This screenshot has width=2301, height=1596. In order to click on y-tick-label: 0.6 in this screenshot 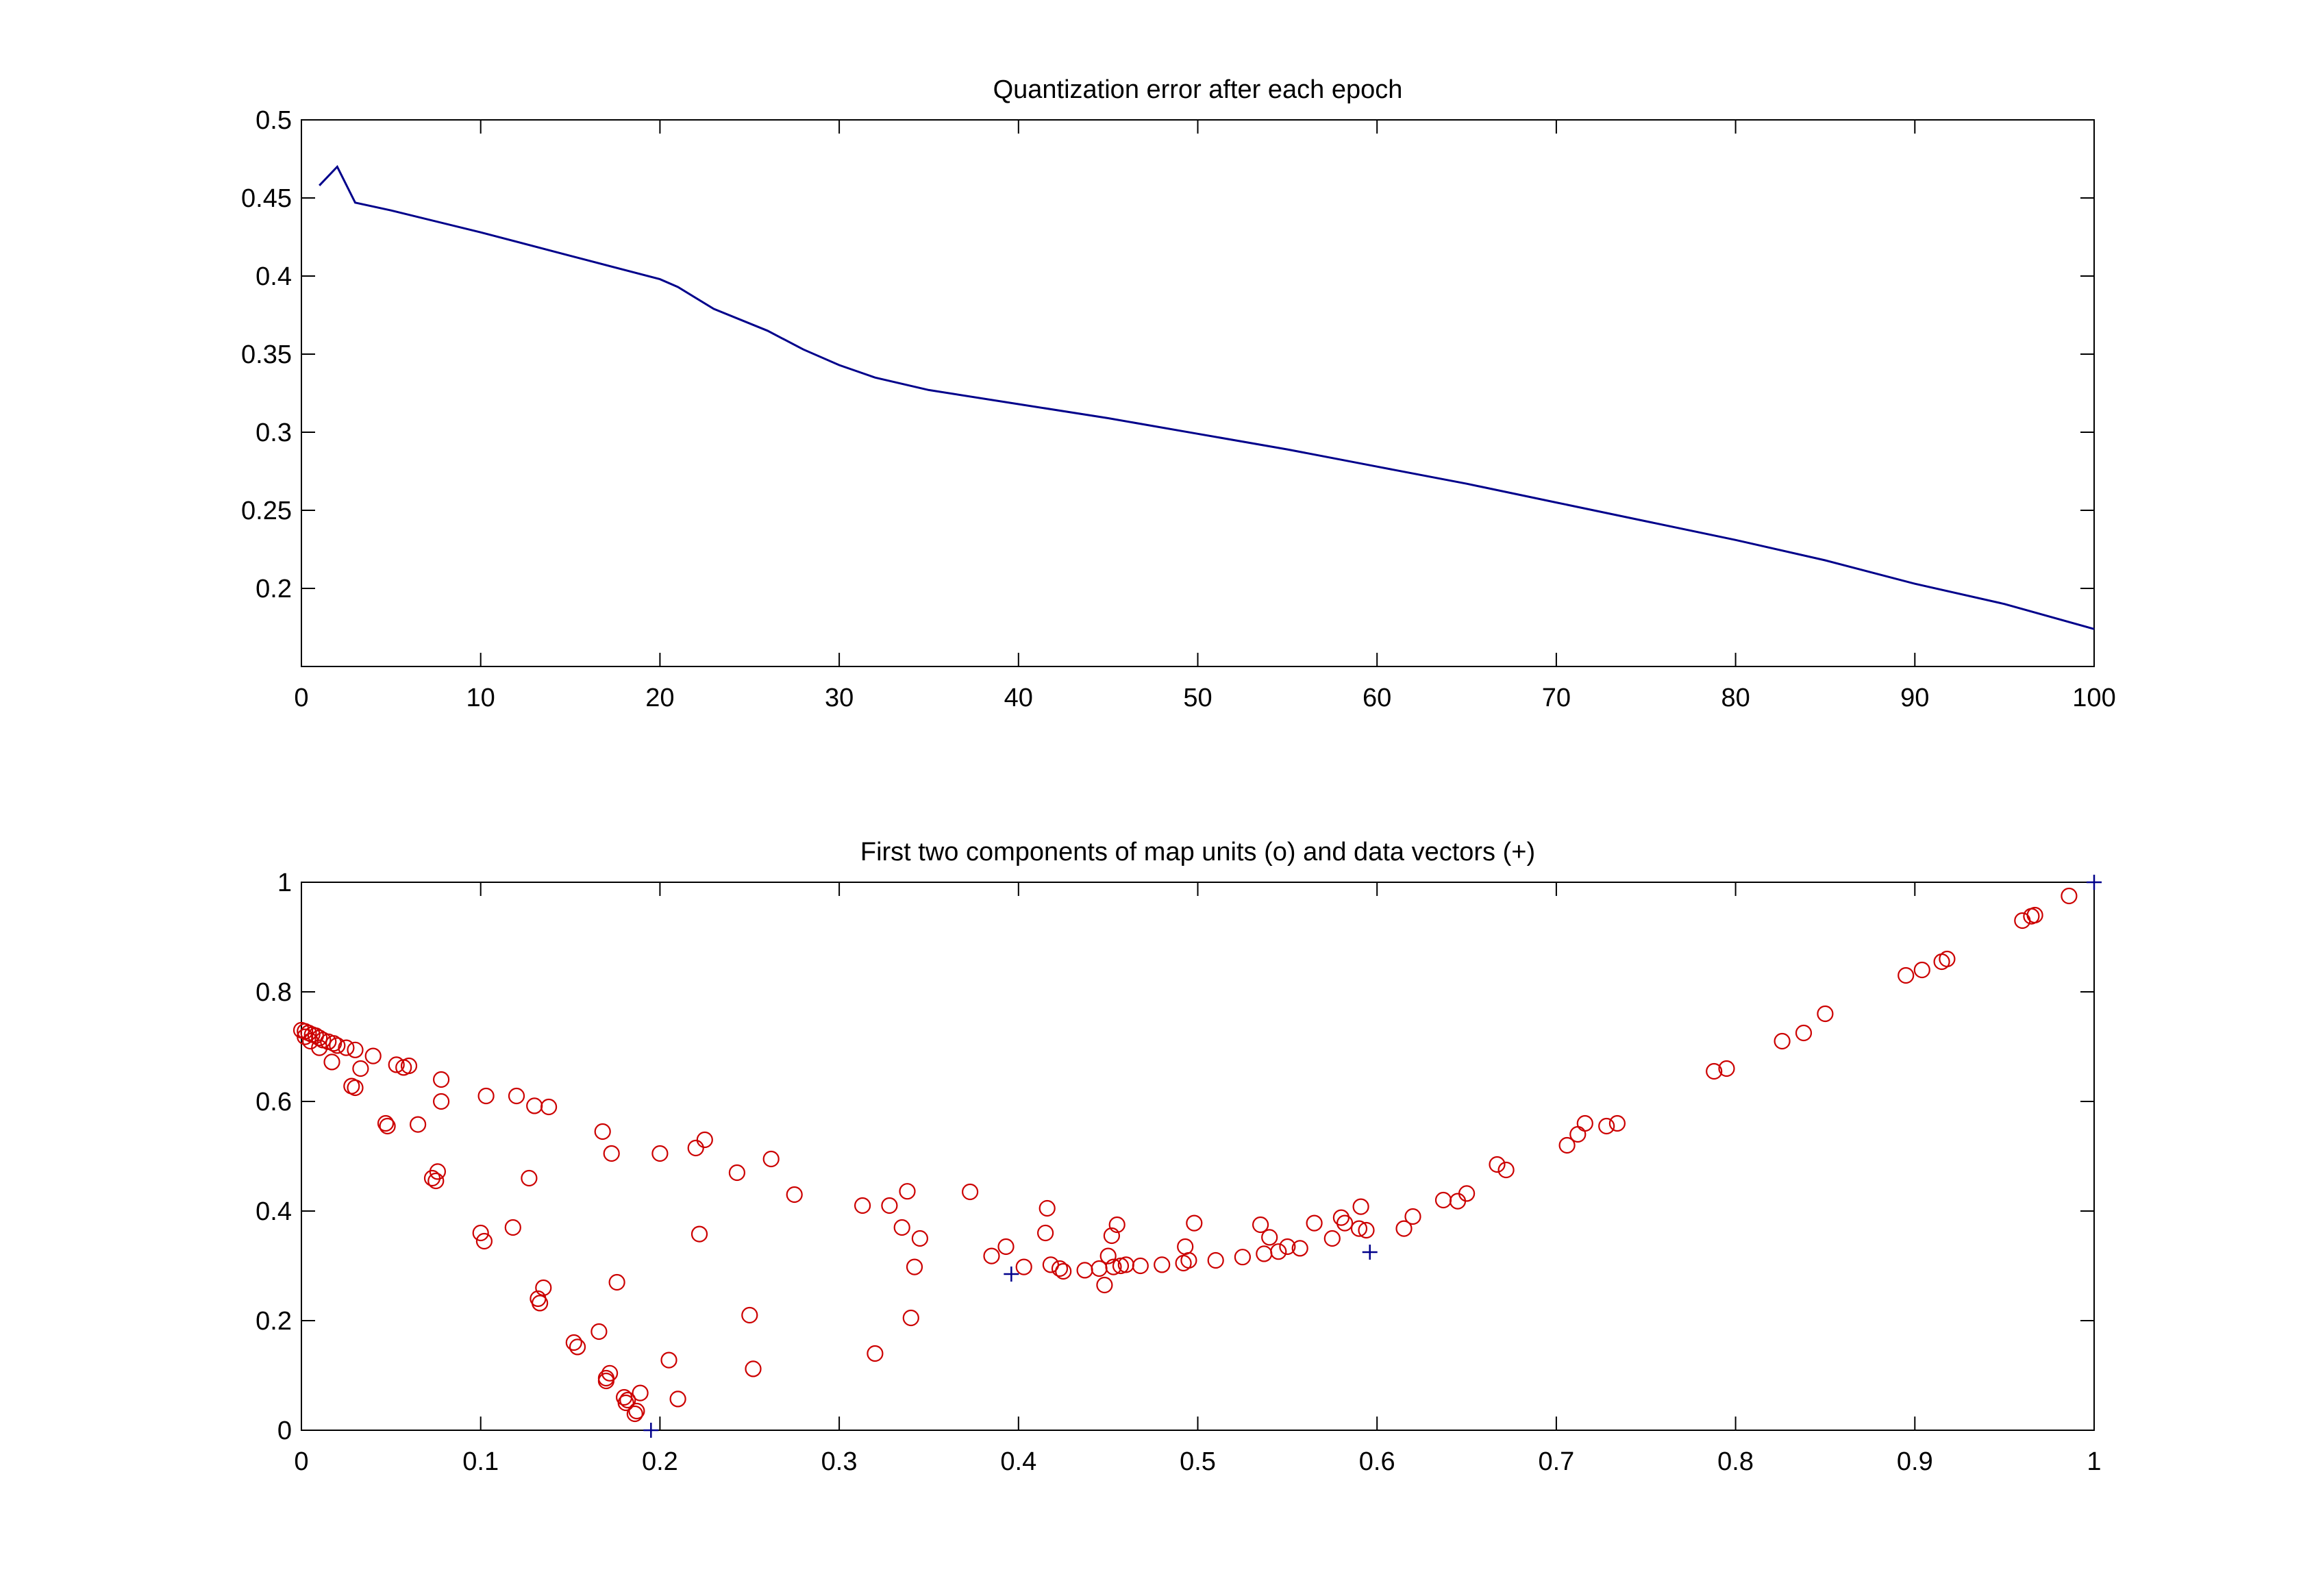, I will do `click(274, 1102)`.